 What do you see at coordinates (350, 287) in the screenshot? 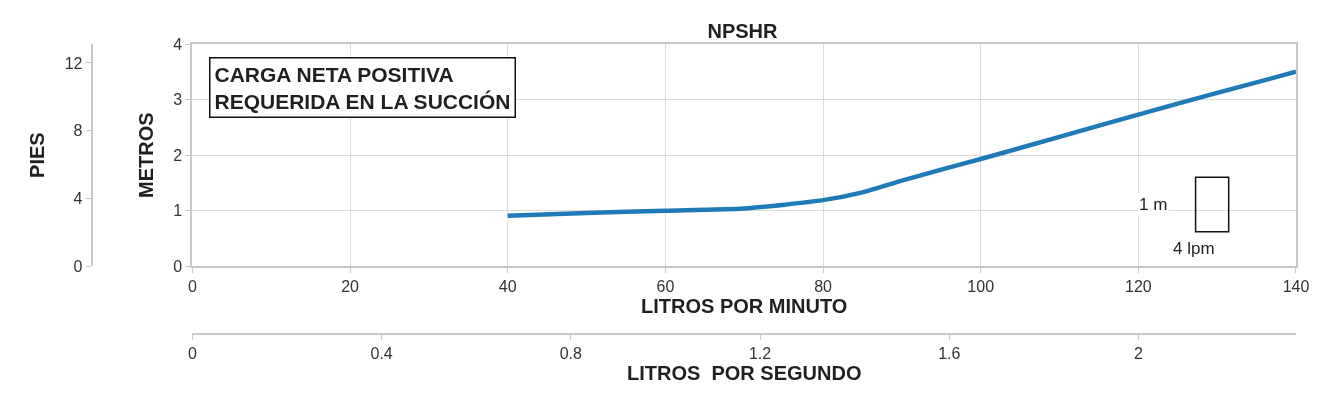
I see `x-tick-label: 20` at bounding box center [350, 287].